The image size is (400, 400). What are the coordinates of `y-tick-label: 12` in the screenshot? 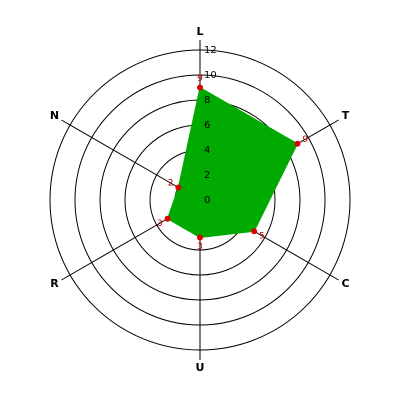 It's located at (210, 50).